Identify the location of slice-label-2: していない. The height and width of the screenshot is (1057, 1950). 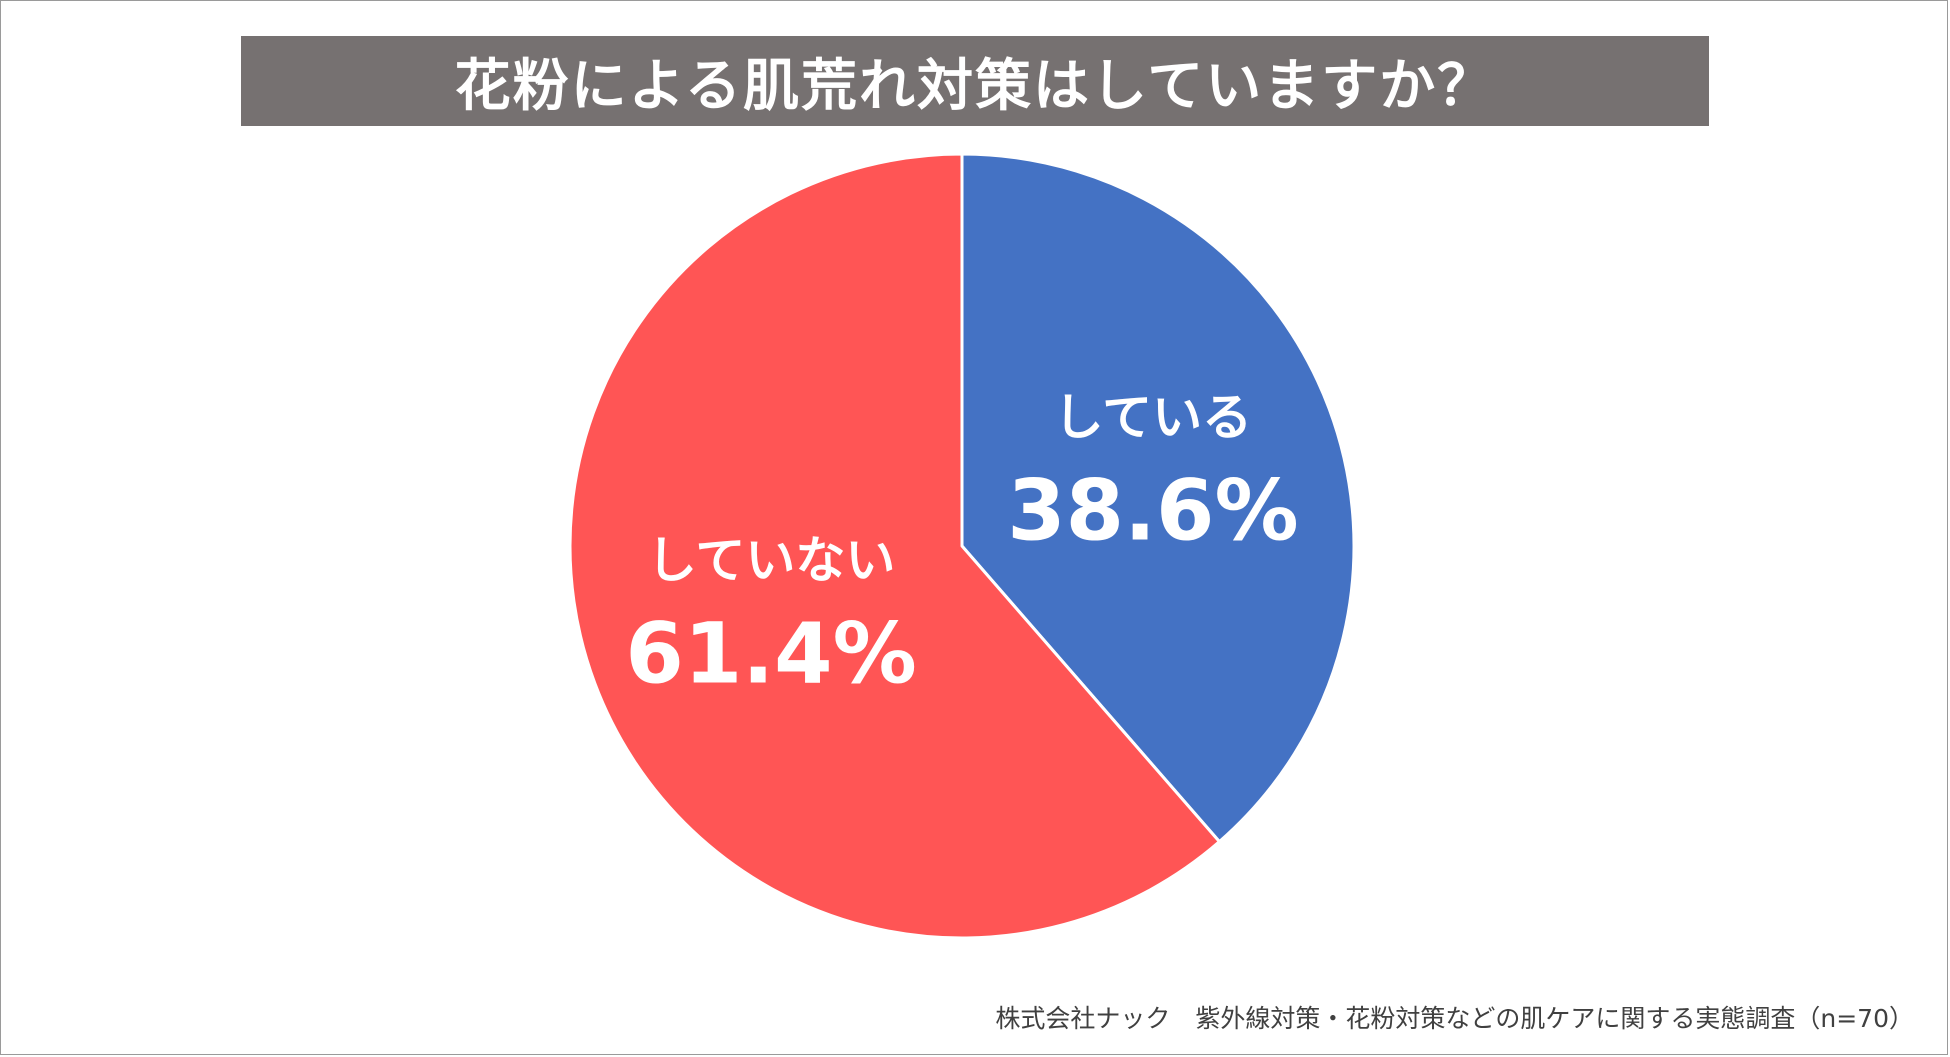
(771, 560).